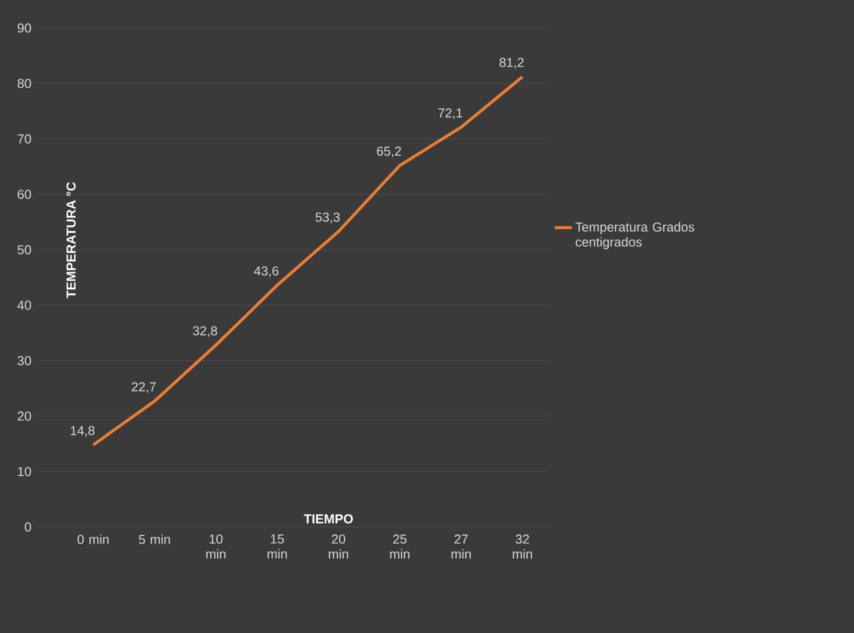  Describe the element at coordinates (266, 272) in the screenshot. I see `data-label: 43,6` at that location.